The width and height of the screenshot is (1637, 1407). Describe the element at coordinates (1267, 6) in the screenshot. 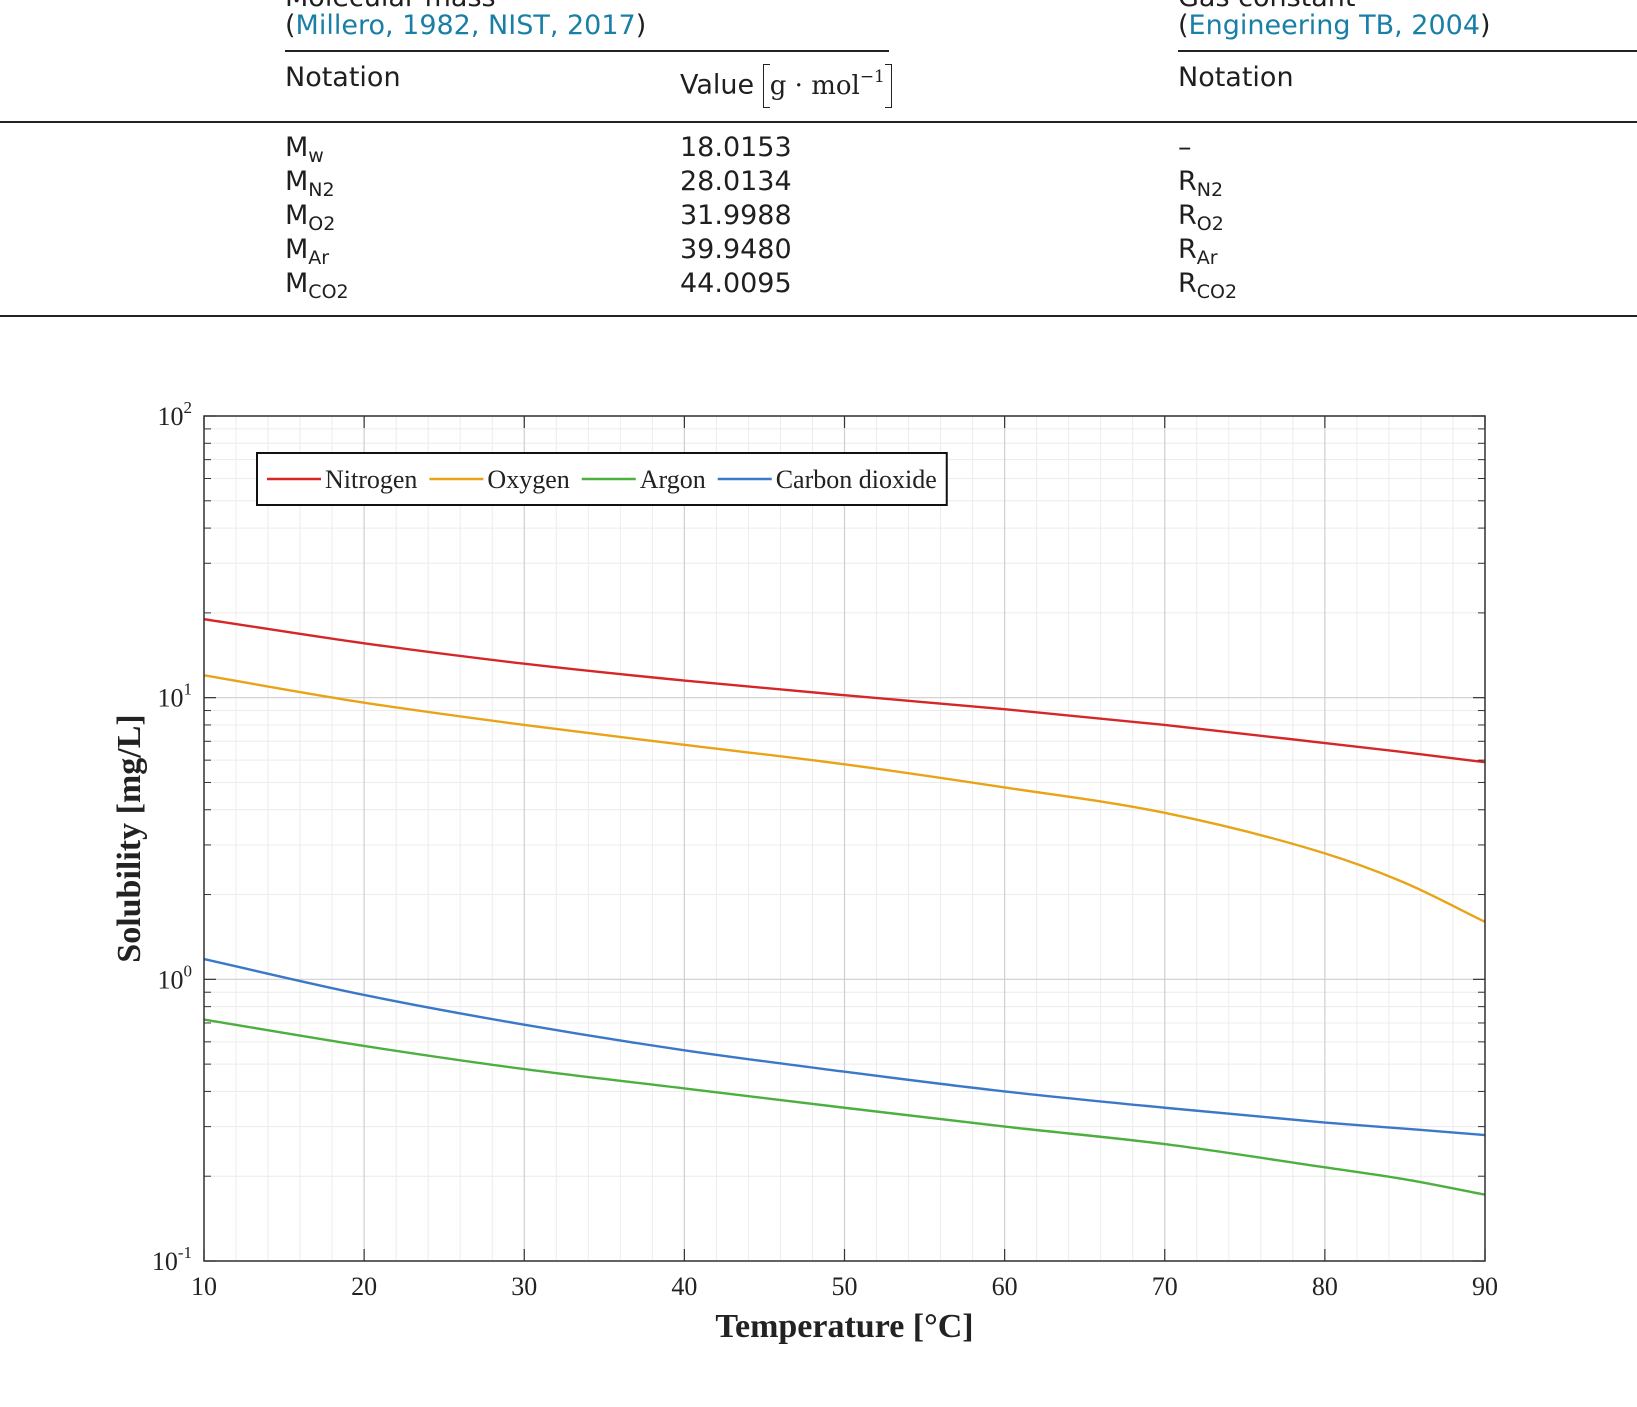

I see `gas-constant-heading: Gas constant` at that location.